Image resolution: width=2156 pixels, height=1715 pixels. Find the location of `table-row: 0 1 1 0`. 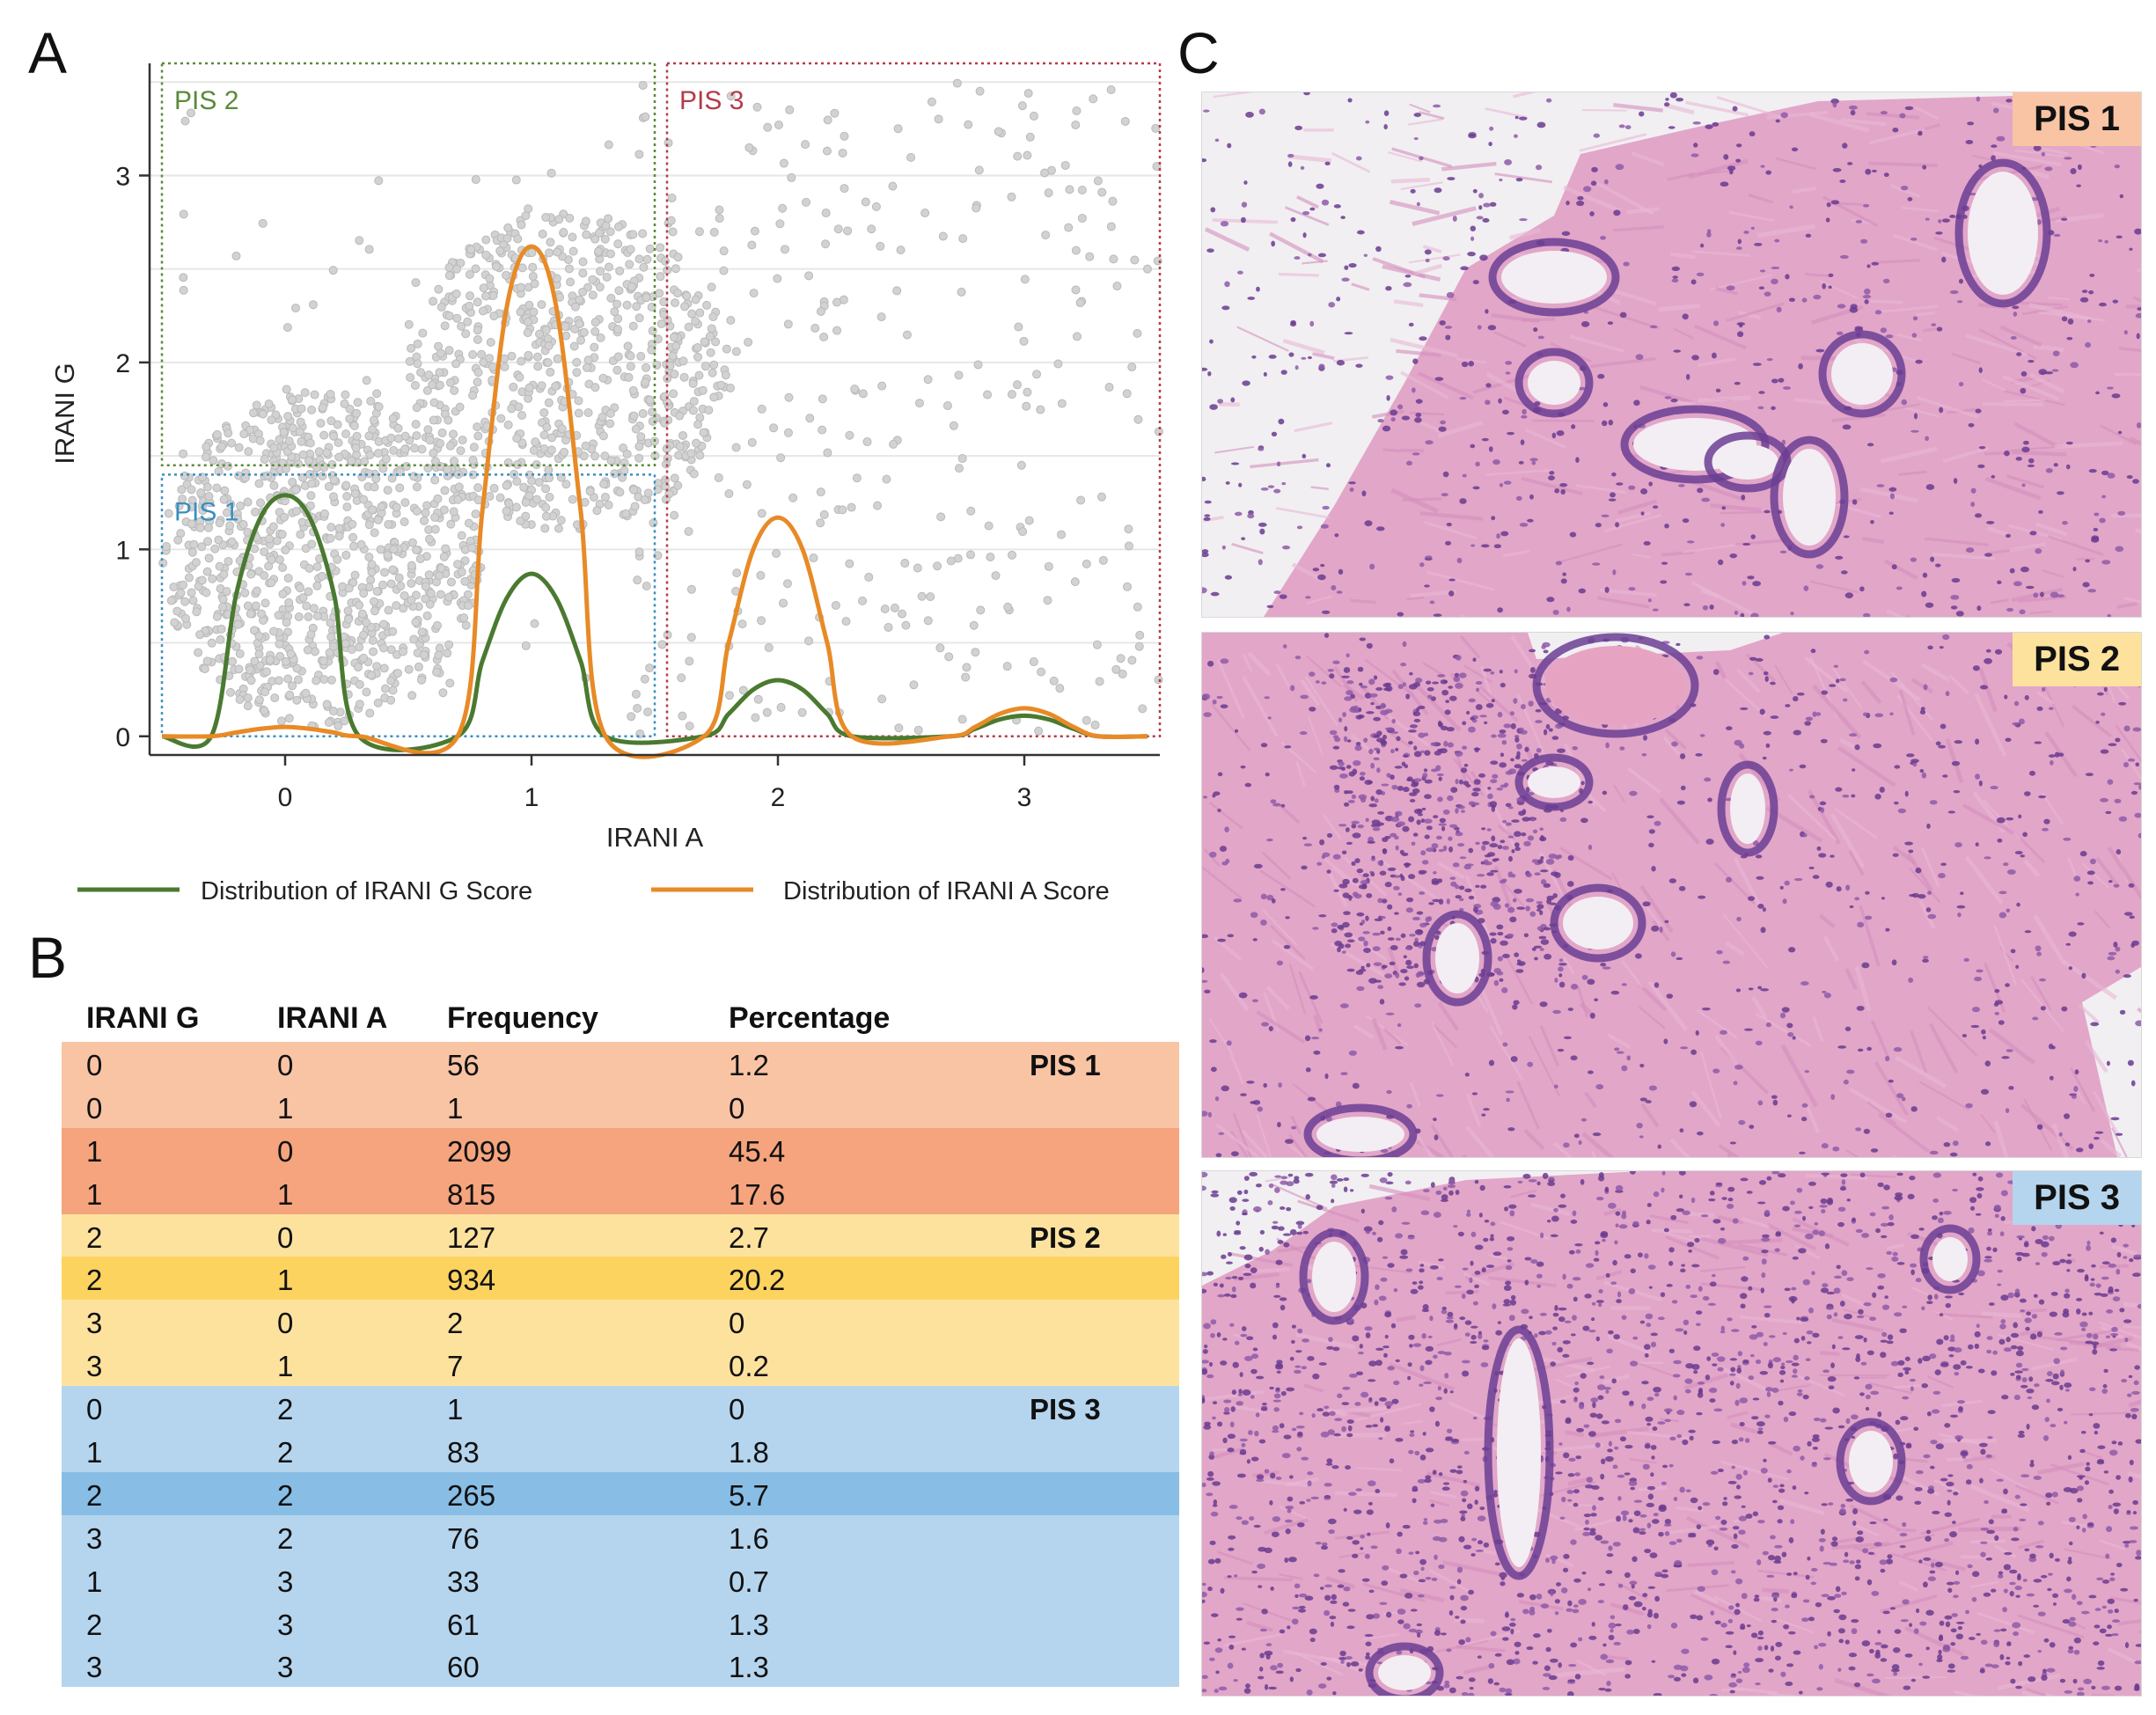

table-row: 0 1 1 0 is located at coordinates (620, 1106).